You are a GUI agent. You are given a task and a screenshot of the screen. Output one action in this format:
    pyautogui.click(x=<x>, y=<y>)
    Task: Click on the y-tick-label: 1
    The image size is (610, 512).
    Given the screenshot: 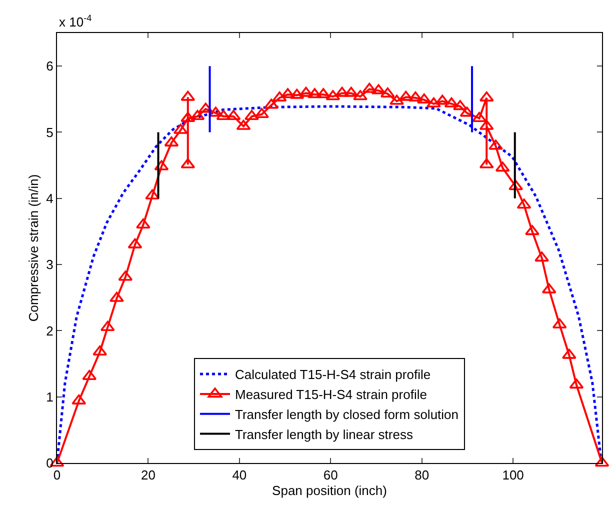 What is the action you would take?
    pyautogui.click(x=50, y=396)
    